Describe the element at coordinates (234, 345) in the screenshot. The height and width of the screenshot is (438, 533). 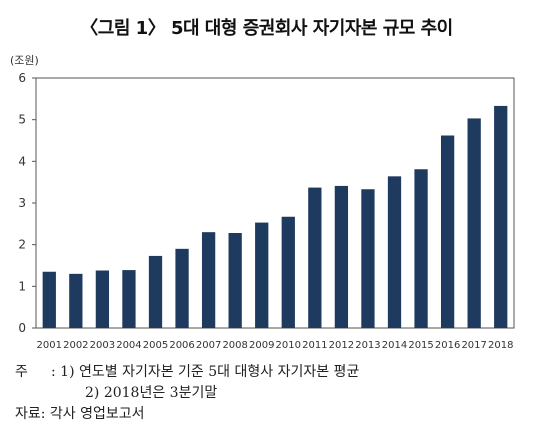
I see `x-tick-label: 2008` at that location.